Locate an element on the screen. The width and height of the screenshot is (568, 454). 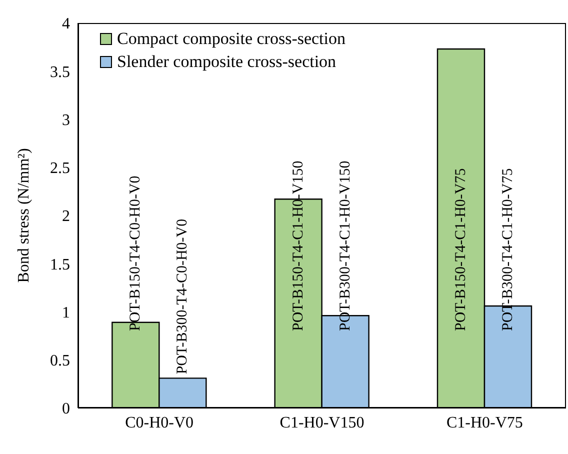
legend-label: Slender composite cross-section is located at coordinates (226, 62).